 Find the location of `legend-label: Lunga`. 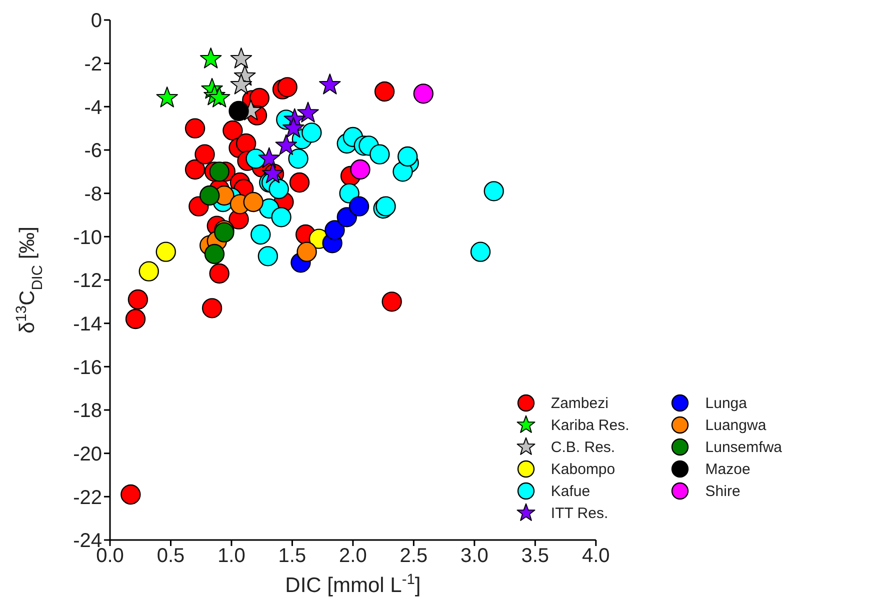

legend-label: Lunga is located at coordinates (726, 403).